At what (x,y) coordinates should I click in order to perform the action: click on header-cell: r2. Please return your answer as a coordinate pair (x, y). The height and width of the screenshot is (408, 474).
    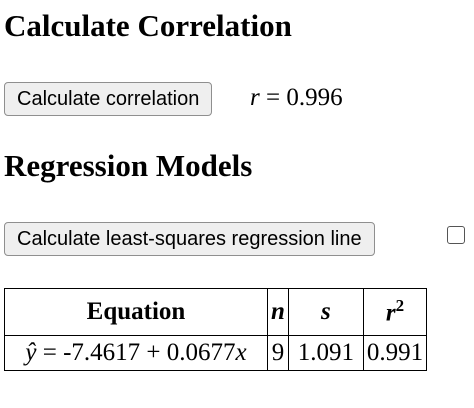
    Looking at the image, I should click on (395, 312).